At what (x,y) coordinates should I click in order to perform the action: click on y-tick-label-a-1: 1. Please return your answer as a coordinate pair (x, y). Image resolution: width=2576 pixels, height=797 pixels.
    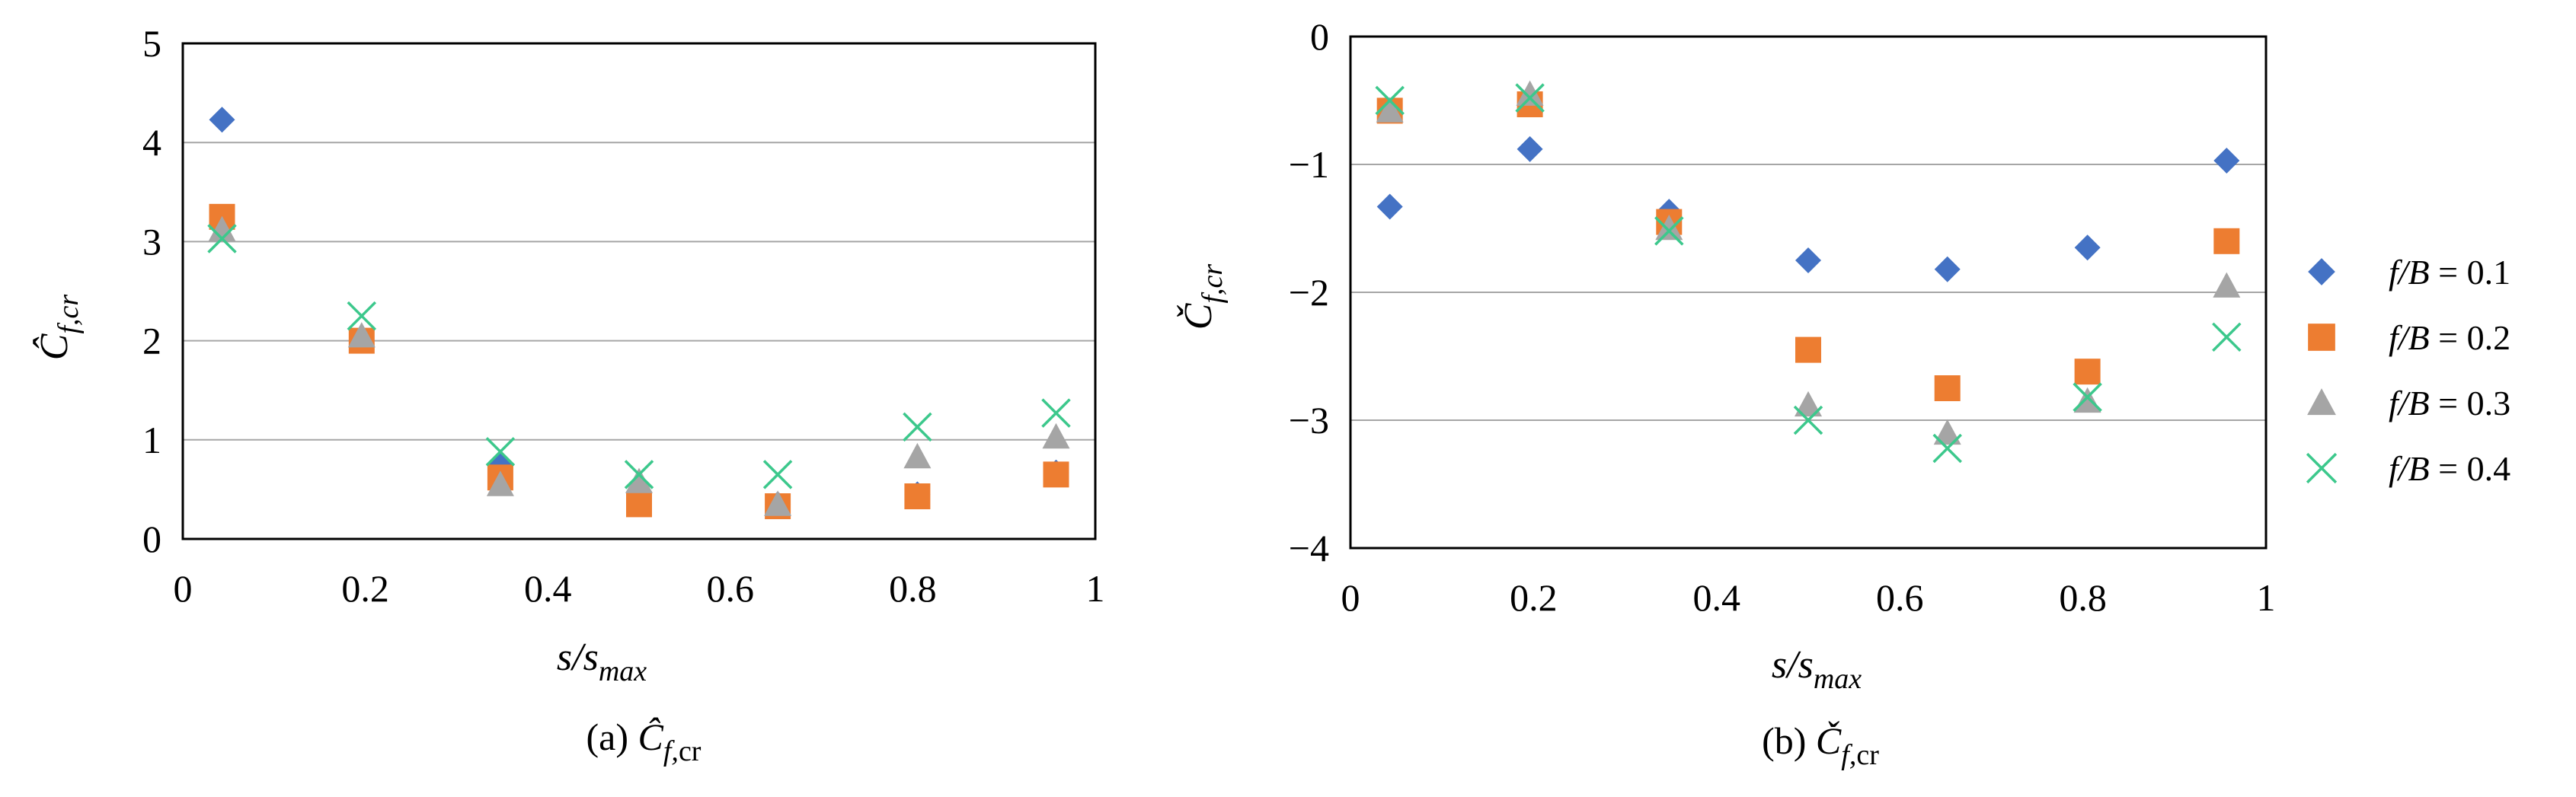
    Looking at the image, I should click on (151, 440).